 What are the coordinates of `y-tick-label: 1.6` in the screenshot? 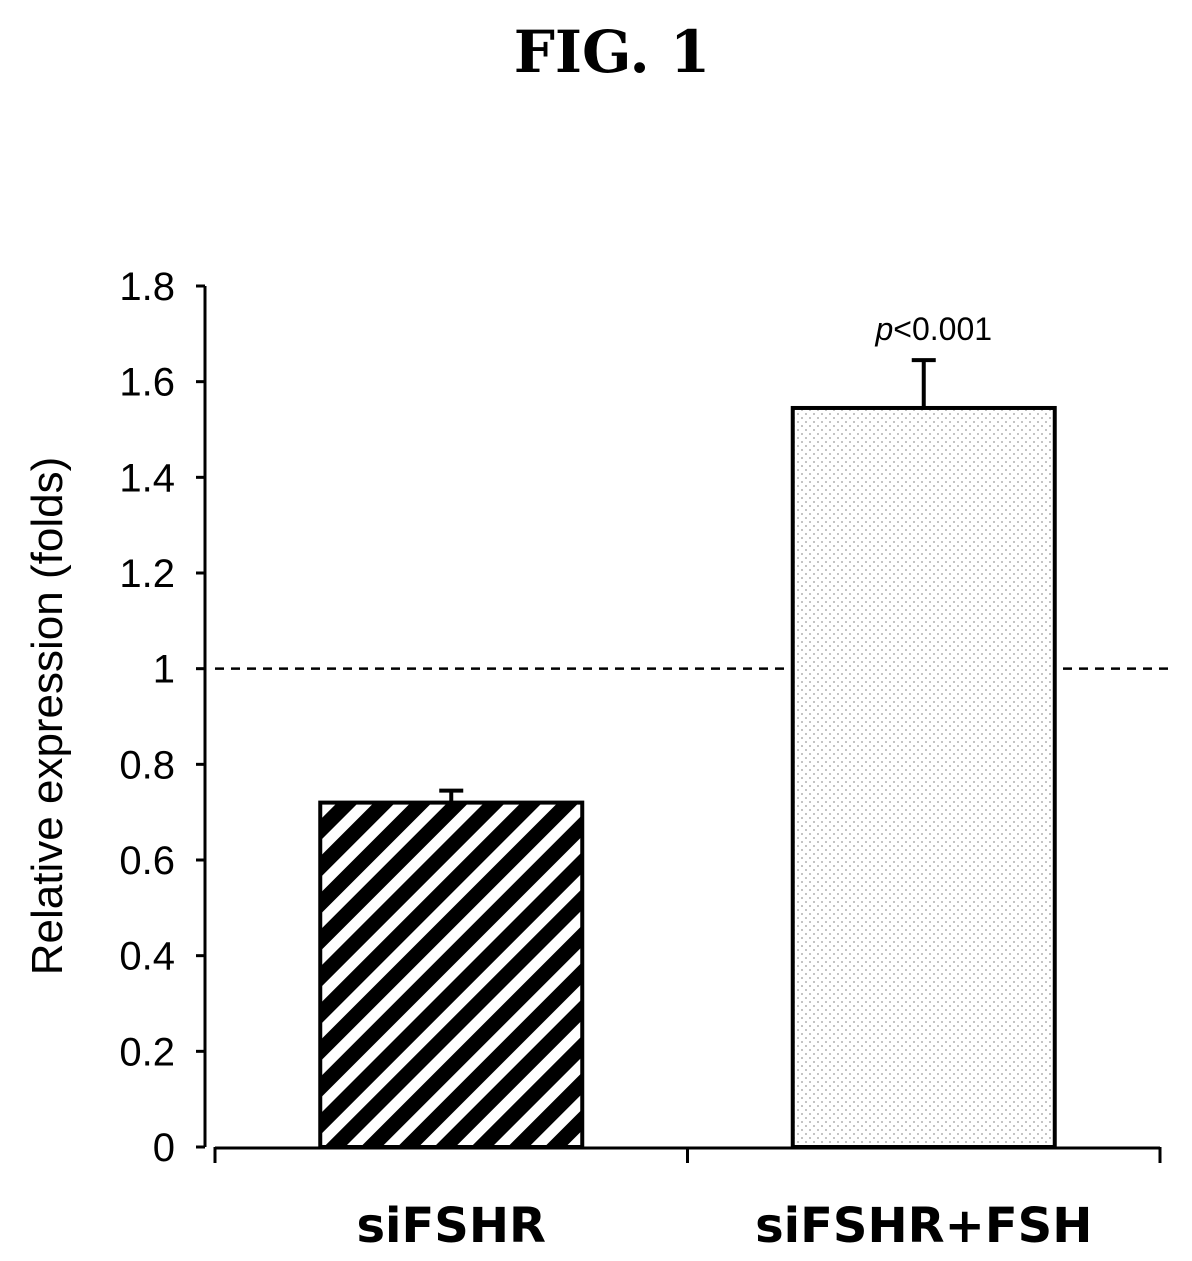 It's located at (147, 383).